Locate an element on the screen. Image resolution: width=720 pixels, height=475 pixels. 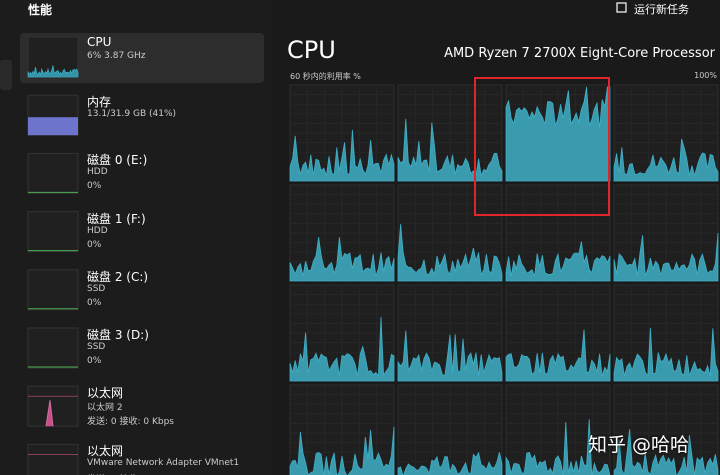
graph-max: 100% is located at coordinates (705, 75).